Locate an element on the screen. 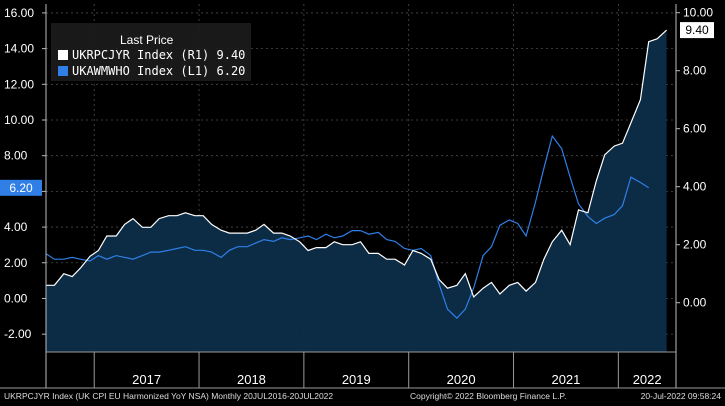 This screenshot has width=725, height=406. legend-swatch-ukawmwho is located at coordinates (63, 71).